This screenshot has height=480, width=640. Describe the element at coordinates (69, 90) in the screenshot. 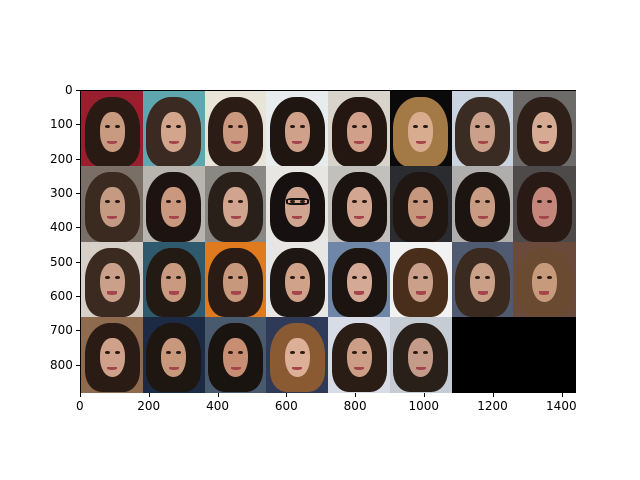

I see `y-tick-label: 0` at that location.